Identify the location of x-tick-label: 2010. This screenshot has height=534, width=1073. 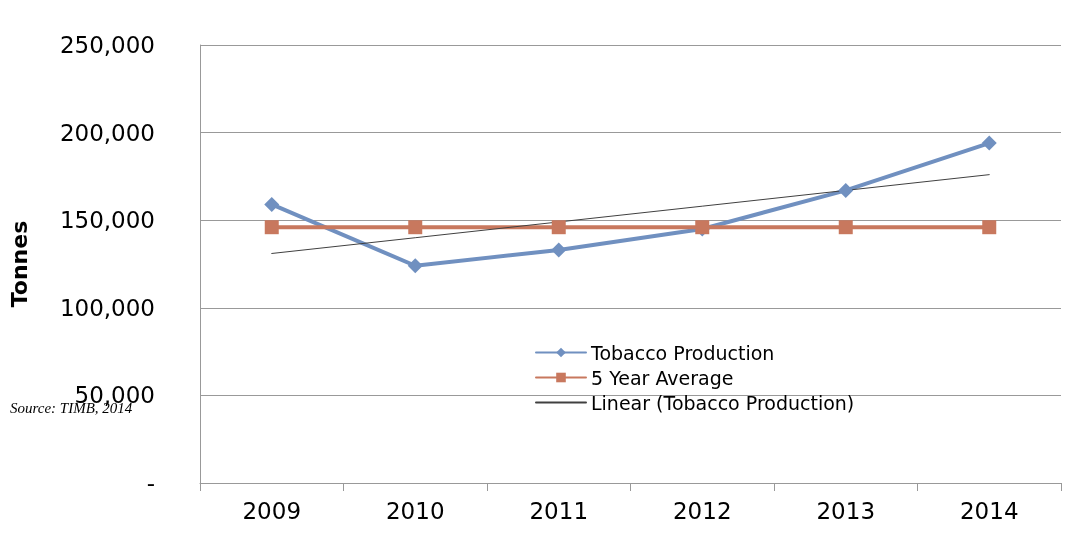
(415, 510).